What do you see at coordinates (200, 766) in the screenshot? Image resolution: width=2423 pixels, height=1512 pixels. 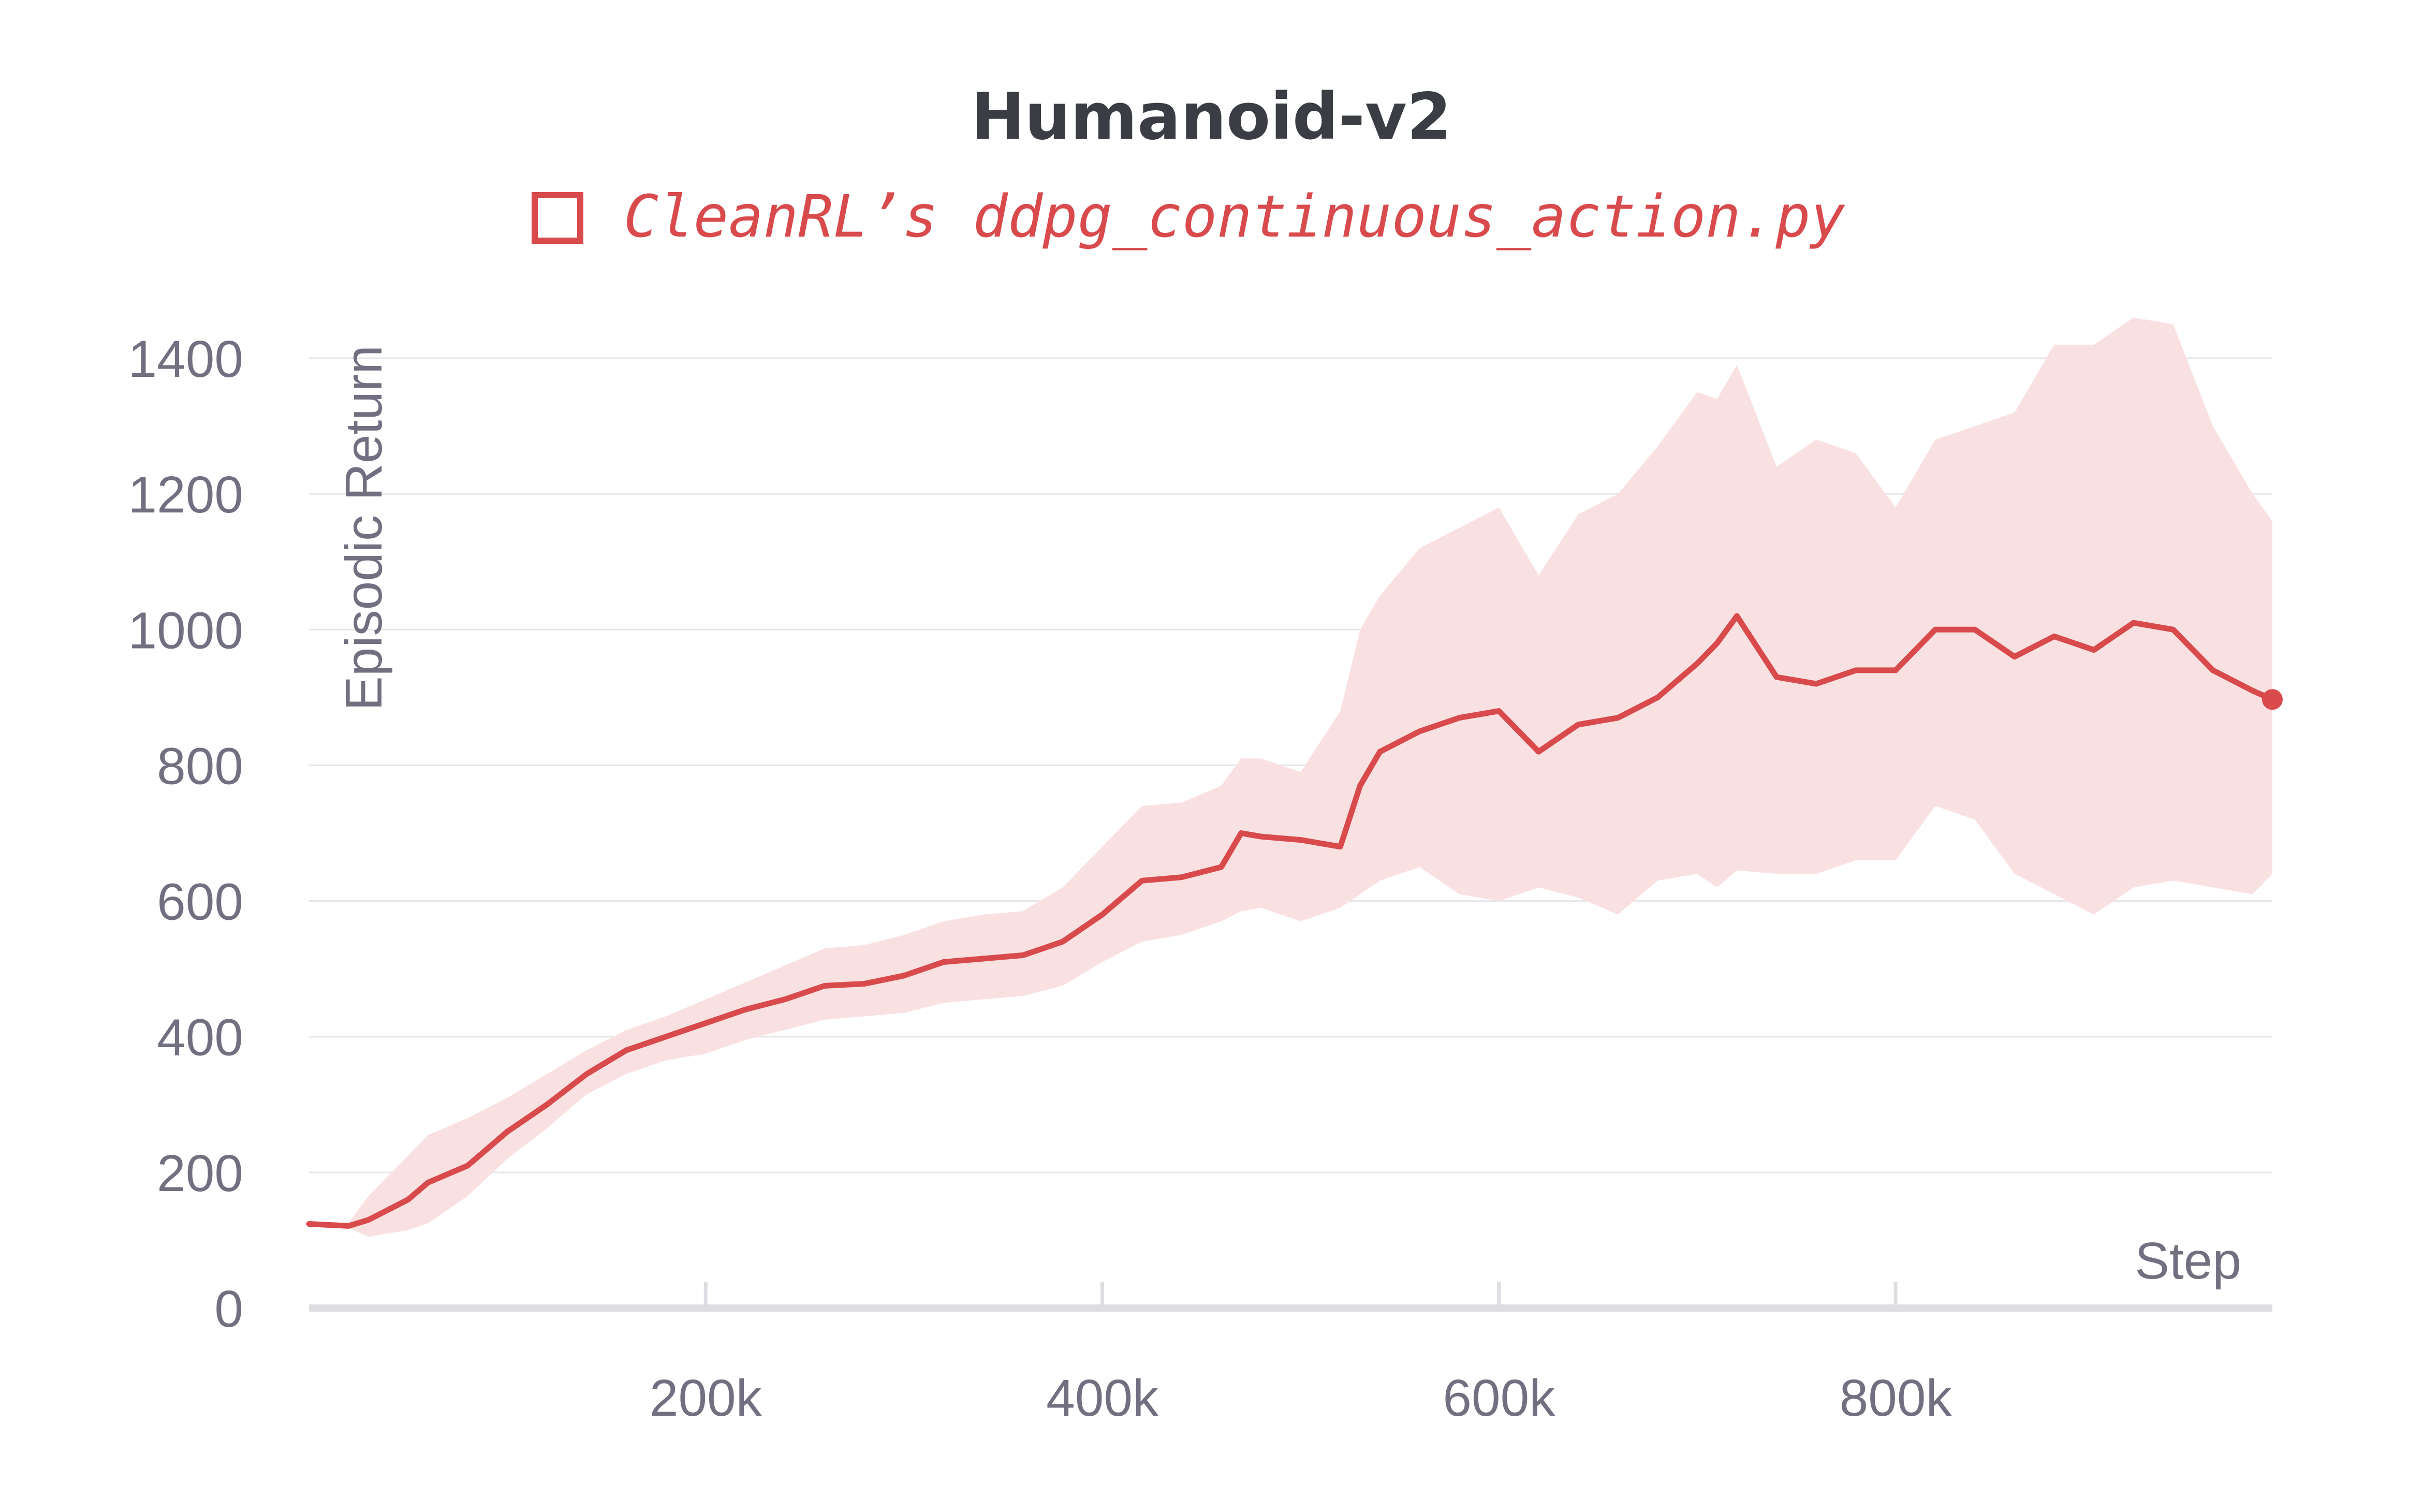 I see `y-tick-label: 800` at bounding box center [200, 766].